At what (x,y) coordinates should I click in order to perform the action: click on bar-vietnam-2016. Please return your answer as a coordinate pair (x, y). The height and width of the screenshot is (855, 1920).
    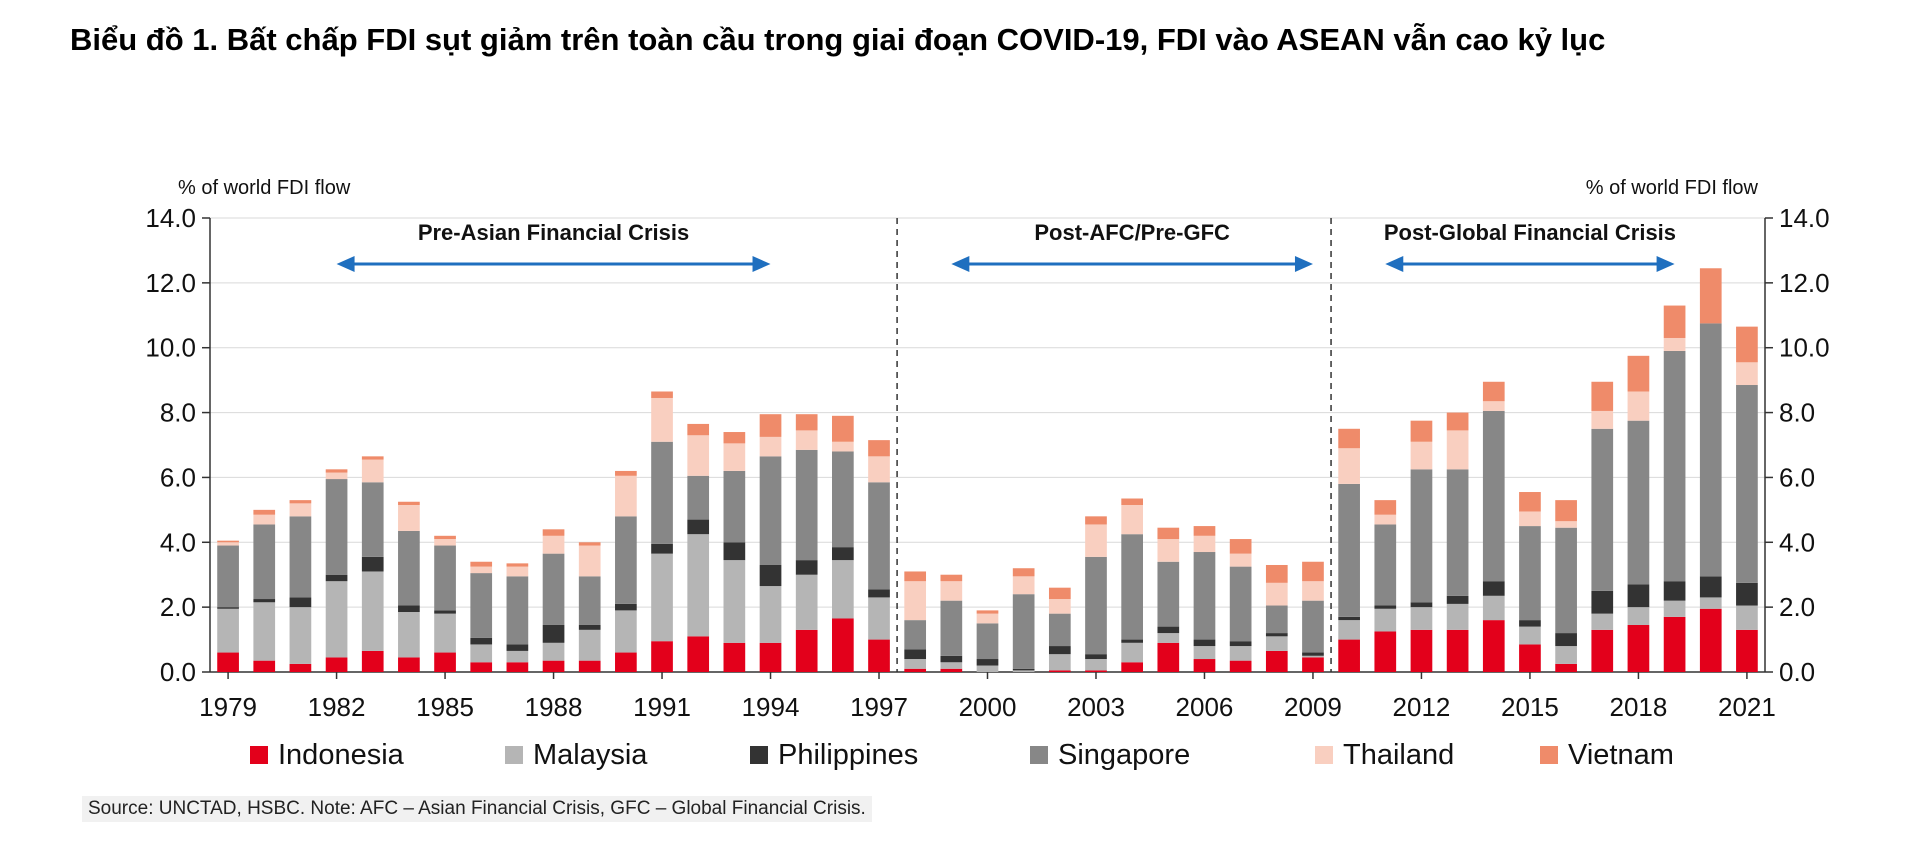
    Looking at the image, I should click on (1566, 511).